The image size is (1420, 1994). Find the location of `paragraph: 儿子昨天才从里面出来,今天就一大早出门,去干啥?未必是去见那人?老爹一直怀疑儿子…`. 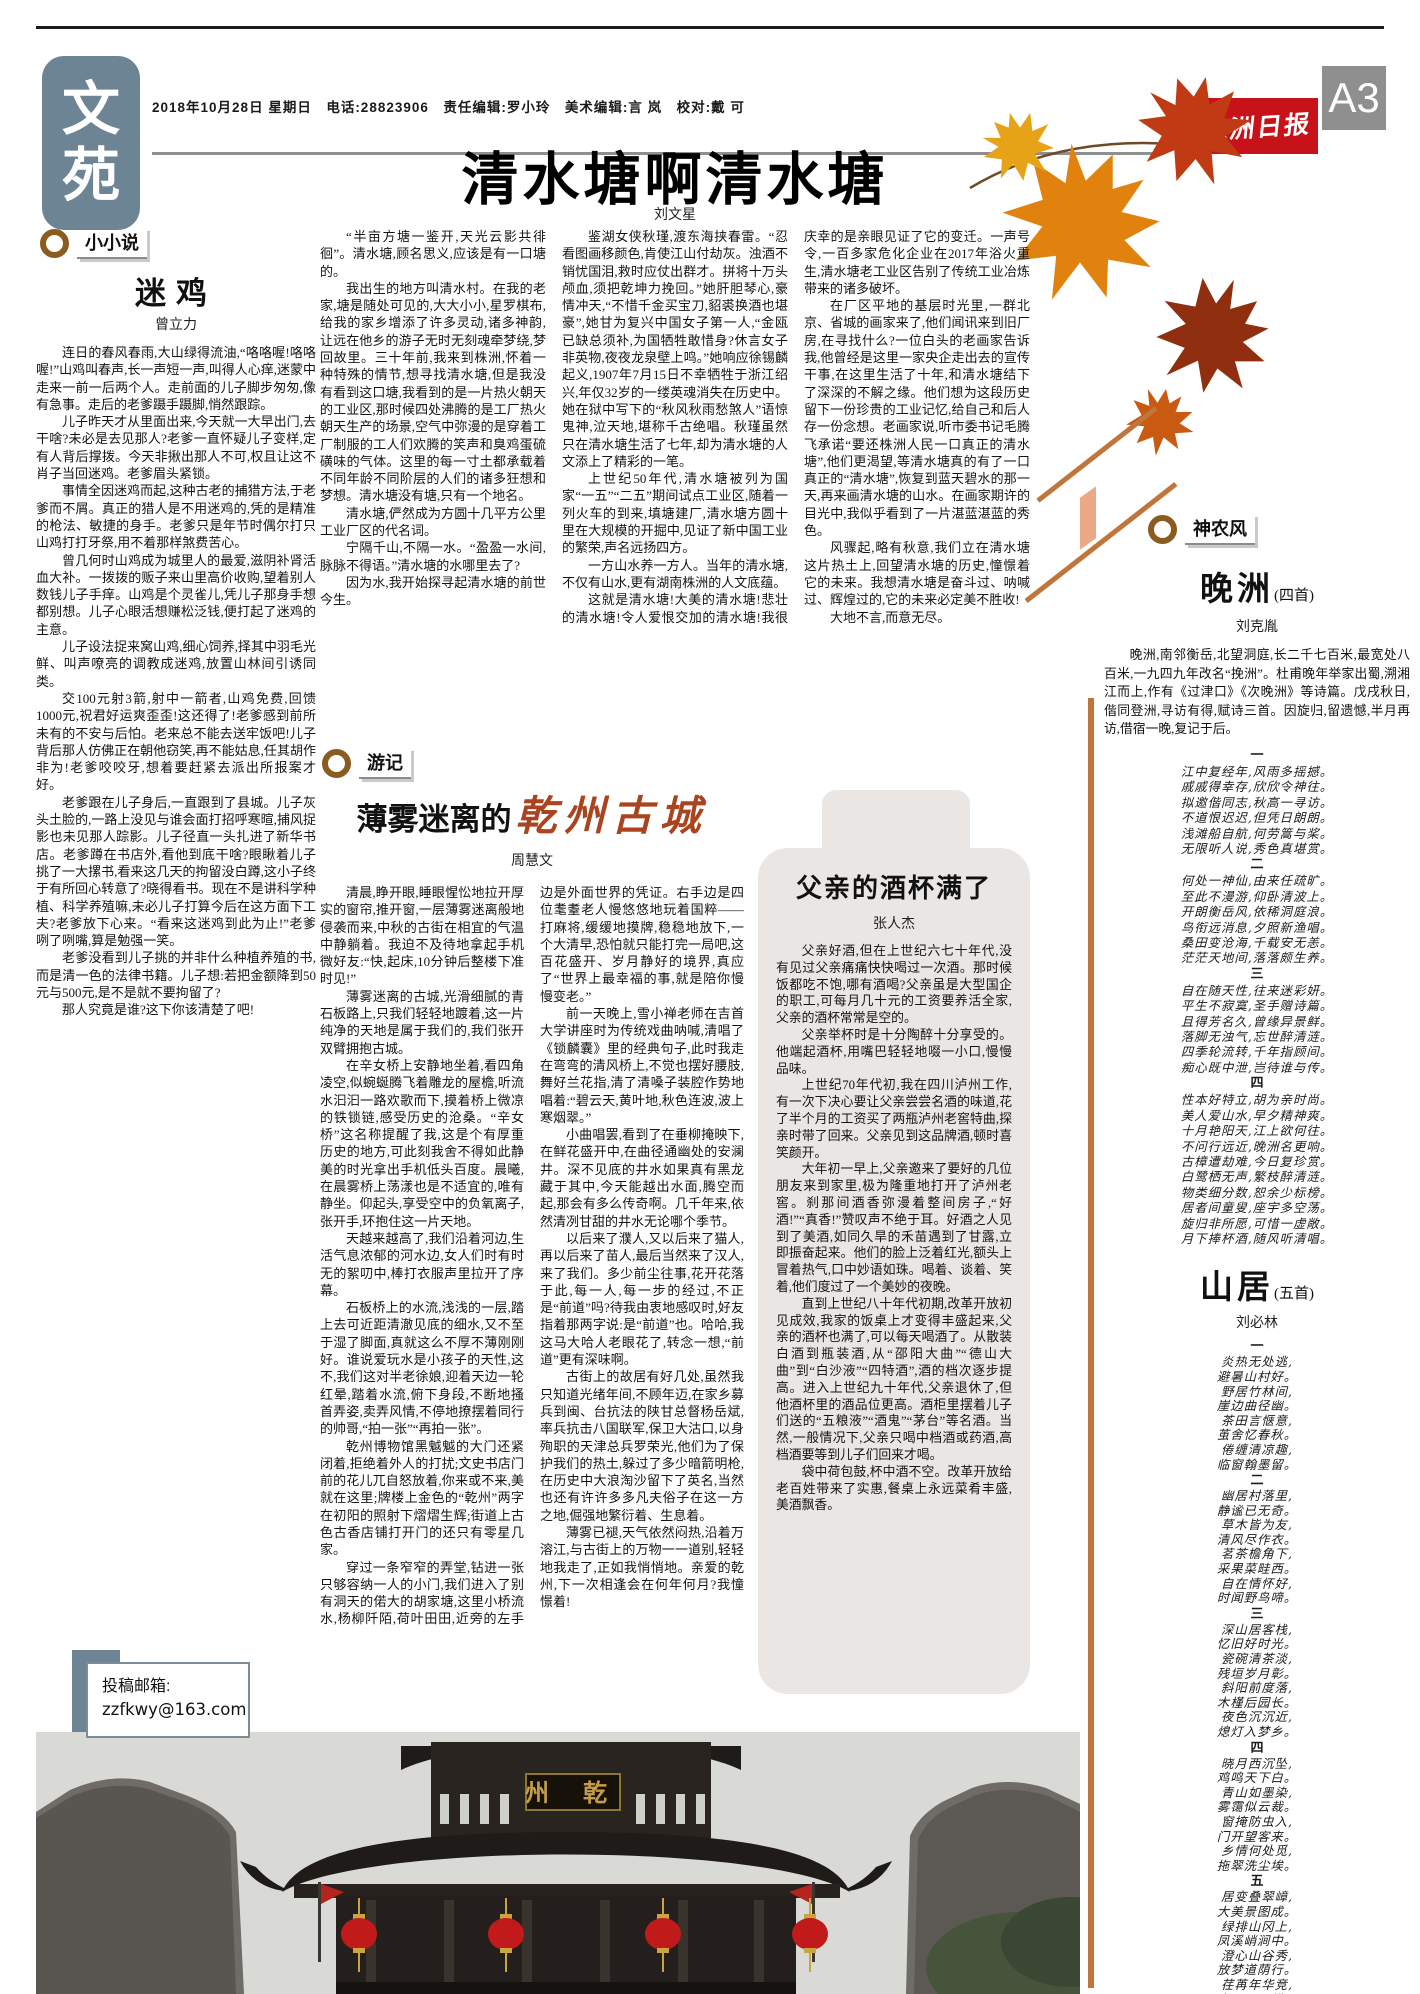

paragraph: 儿子昨天才从里面出来,今天就一大早出门,去干啥?未必是去见那人?老爹一直怀疑儿子… is located at coordinates (176, 448).